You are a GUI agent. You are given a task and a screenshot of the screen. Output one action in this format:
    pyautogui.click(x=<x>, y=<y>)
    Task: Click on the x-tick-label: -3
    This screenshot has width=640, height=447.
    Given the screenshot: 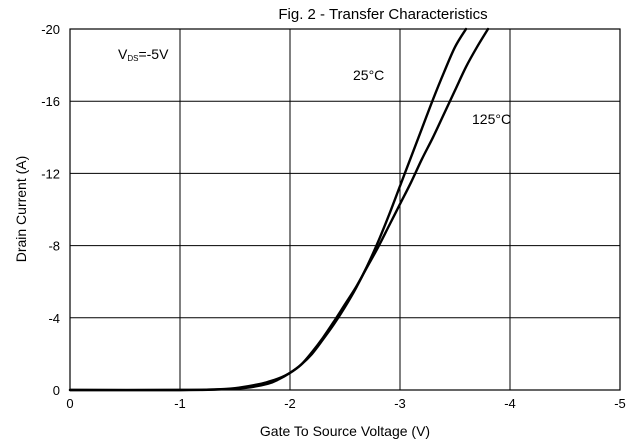 What is the action you would take?
    pyautogui.click(x=400, y=403)
    